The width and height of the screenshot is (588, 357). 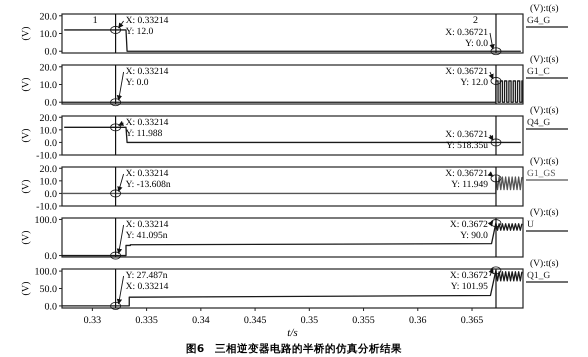 What do you see at coordinates (255, 320) in the screenshot?
I see `x-tick-label: 0.345` at bounding box center [255, 320].